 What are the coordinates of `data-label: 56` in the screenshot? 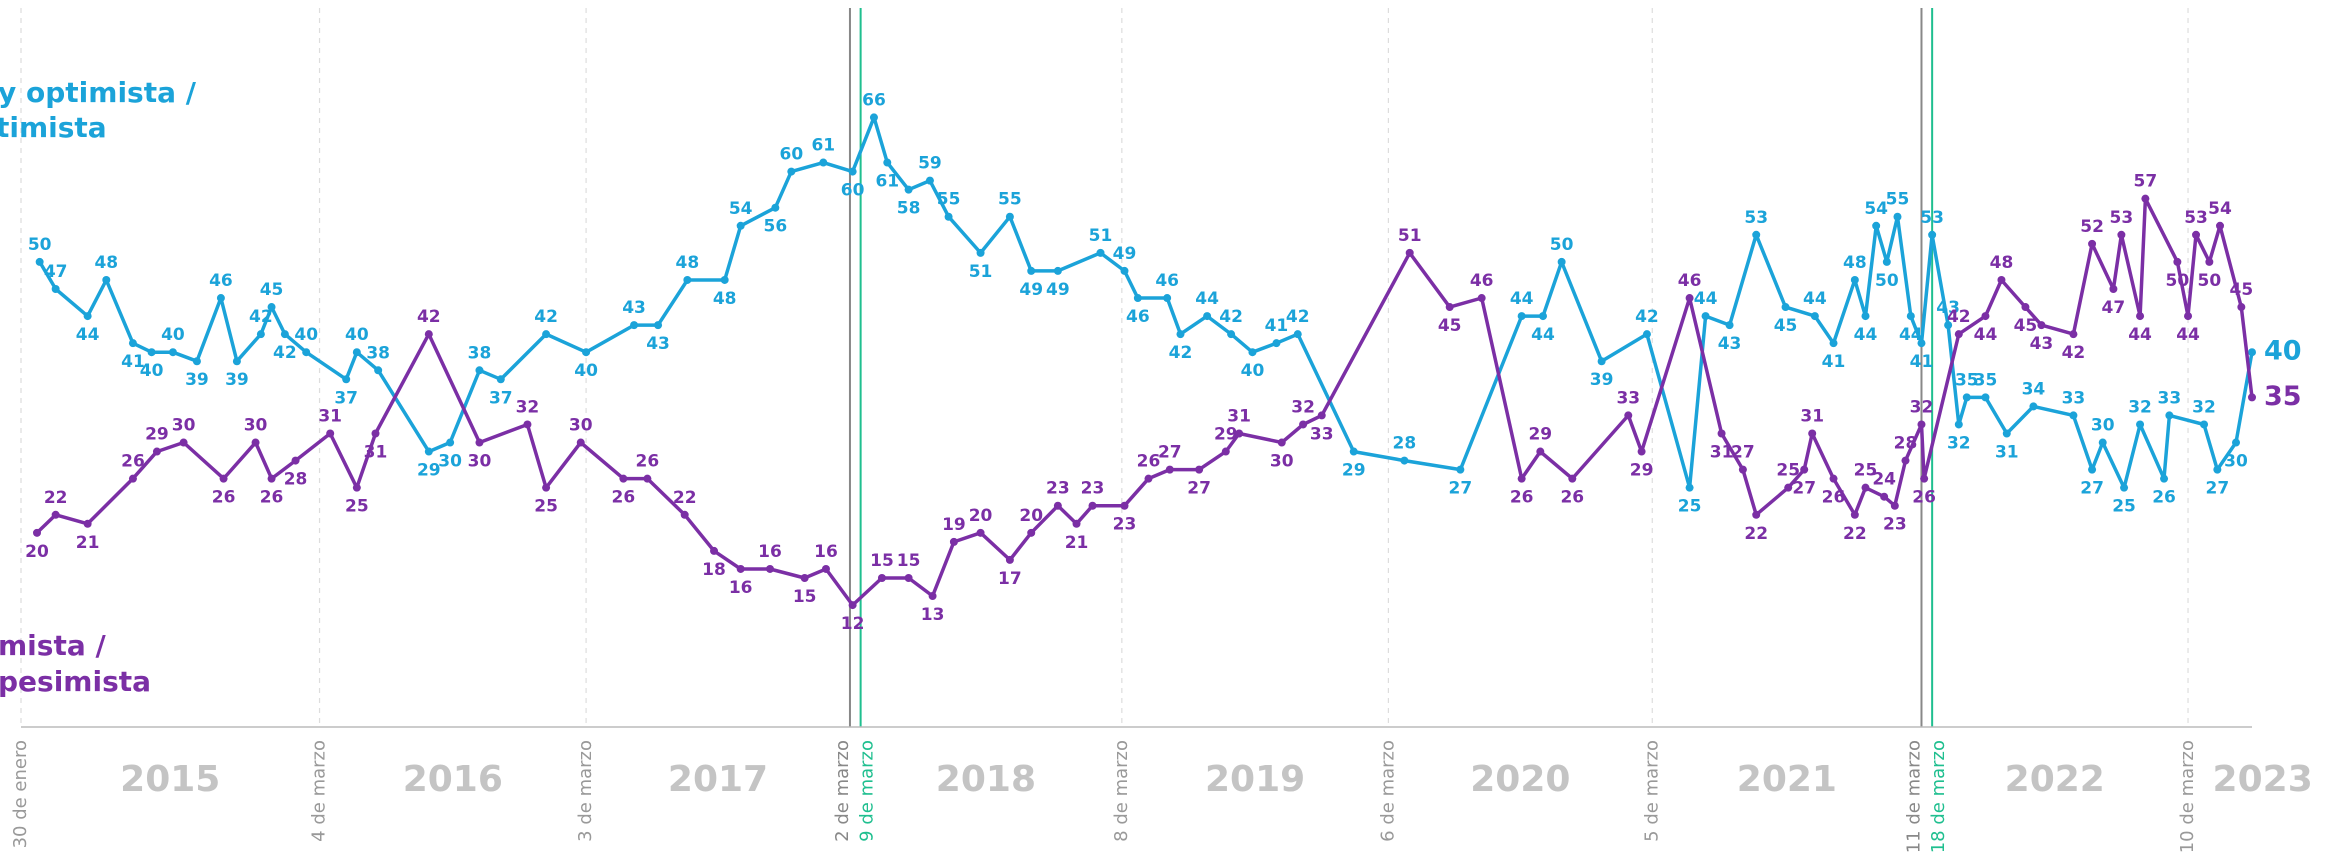 It's located at (775, 227).